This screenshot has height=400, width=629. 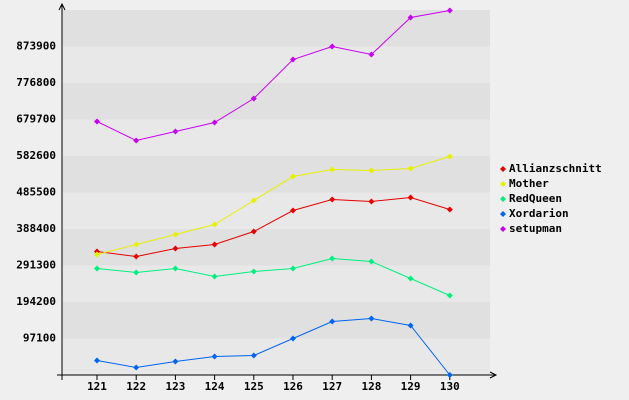 What do you see at coordinates (254, 386) in the screenshot?
I see `x-tick-label: 125` at bounding box center [254, 386].